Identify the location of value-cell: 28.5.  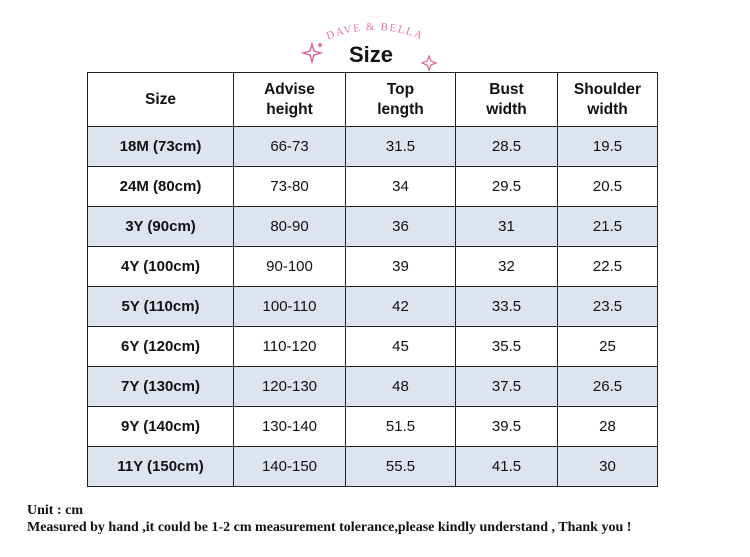
(506, 146).